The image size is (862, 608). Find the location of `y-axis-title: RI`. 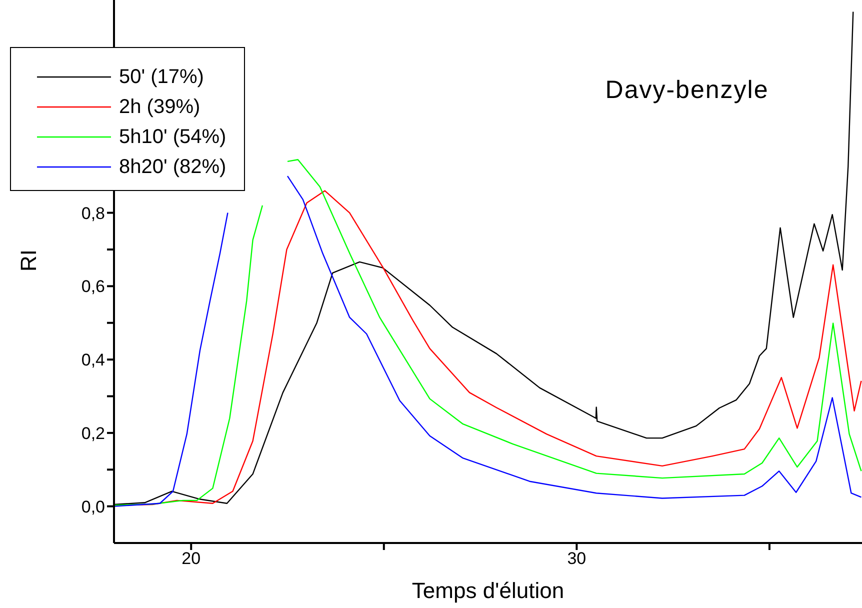

y-axis-title: RI is located at coordinates (28, 261).